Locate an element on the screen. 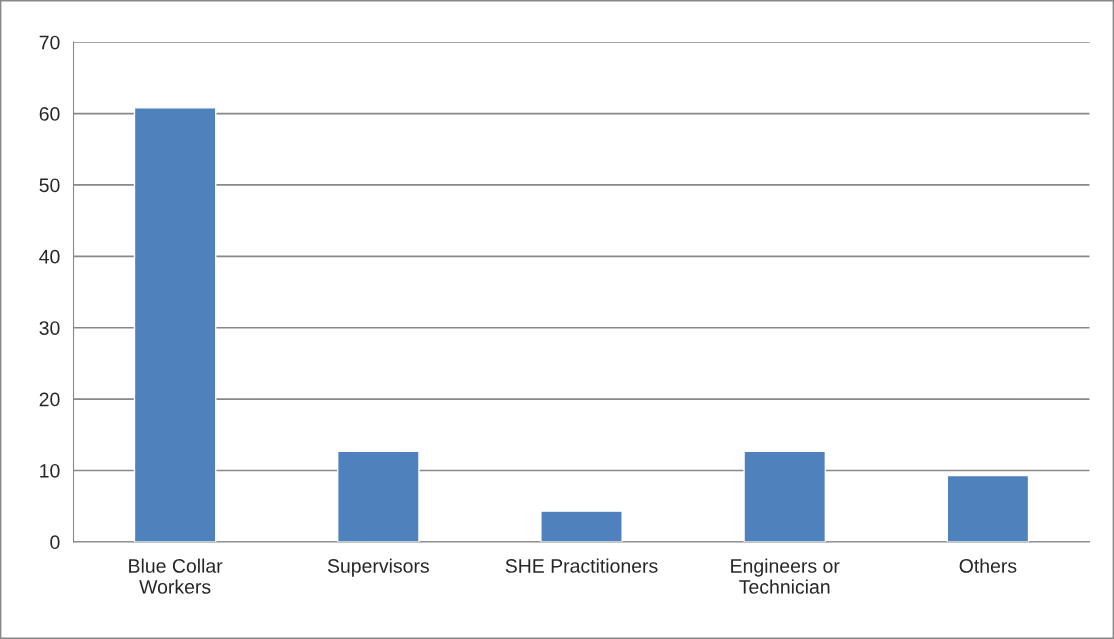  x-tick-label: Blue Collar Workers is located at coordinates (176, 576).